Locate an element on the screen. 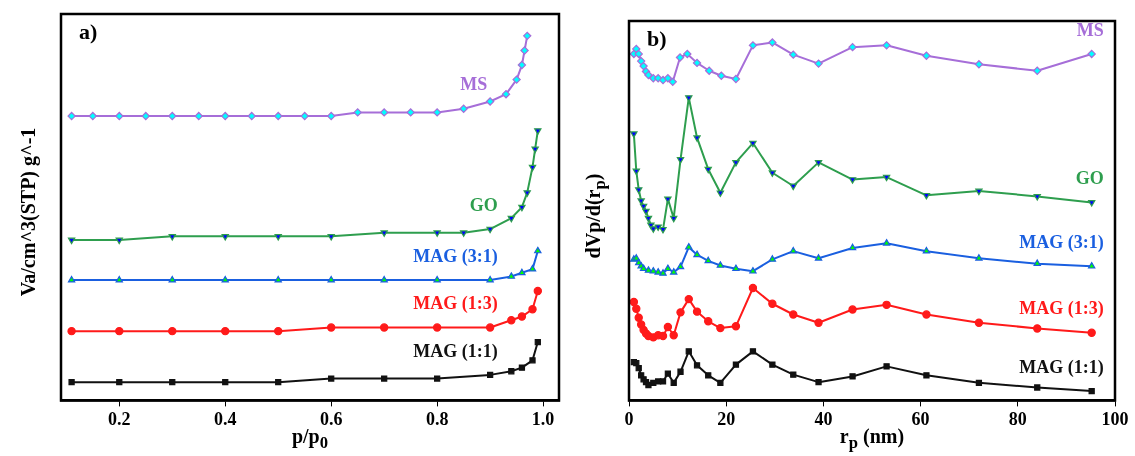 The image size is (1135, 456). x-tick-label: 0 is located at coordinates (629, 418).